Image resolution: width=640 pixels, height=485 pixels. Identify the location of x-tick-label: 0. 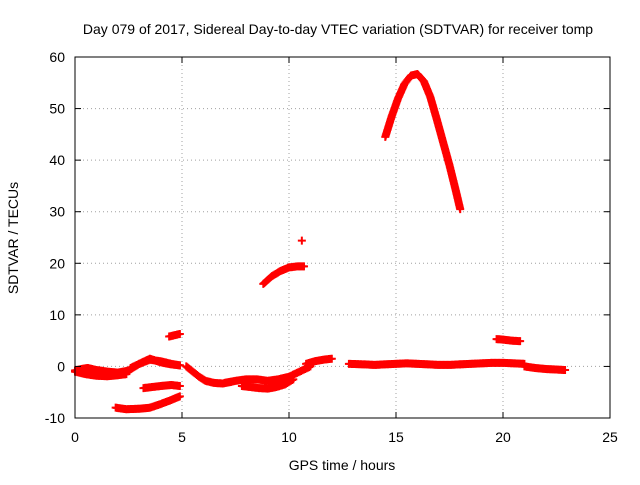
(75, 437).